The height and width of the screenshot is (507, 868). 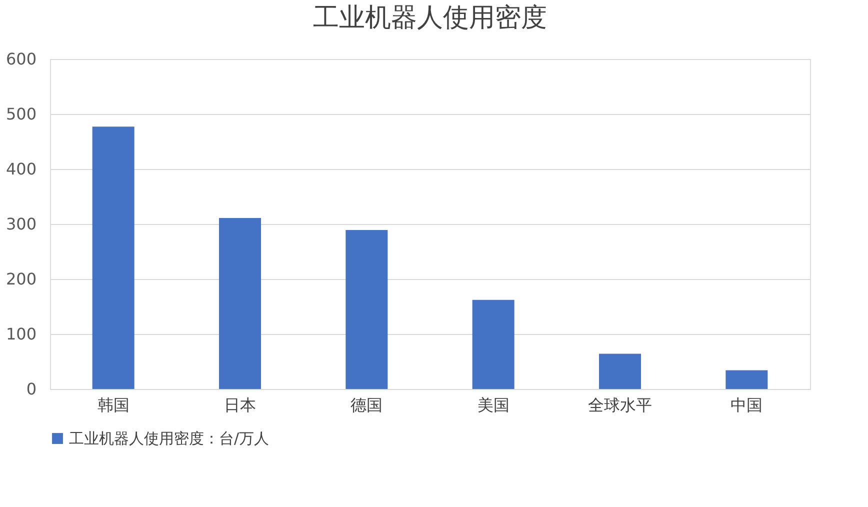 What do you see at coordinates (21, 224) in the screenshot?
I see `y-tick-label: 300` at bounding box center [21, 224].